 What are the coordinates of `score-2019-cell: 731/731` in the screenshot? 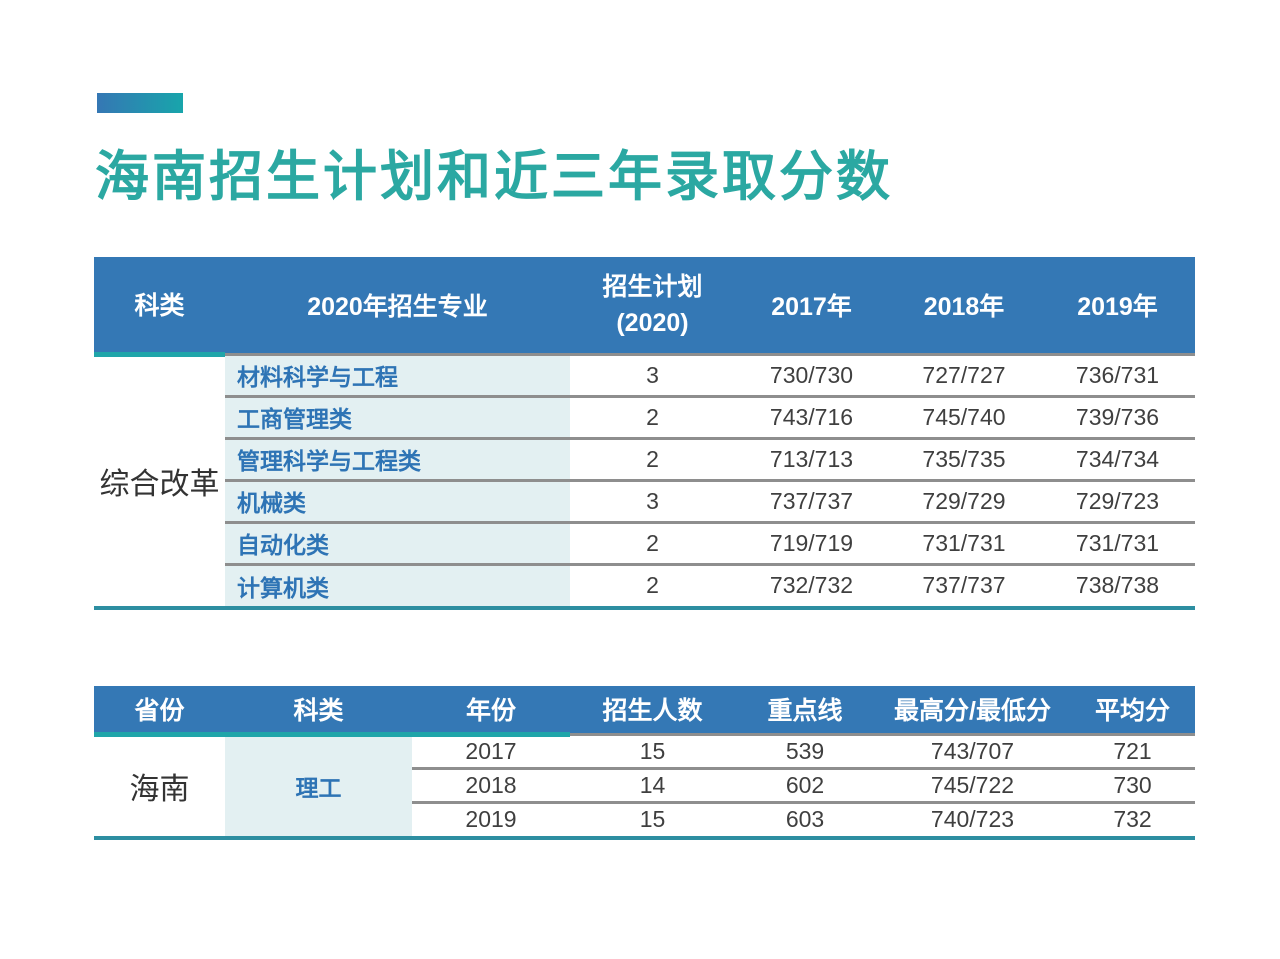 It's located at (1117, 544).